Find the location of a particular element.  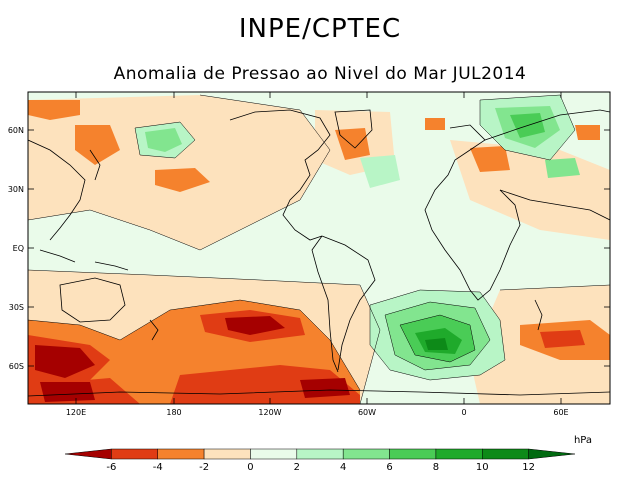

tasman-strong-negative is located at coordinates (65, 361).